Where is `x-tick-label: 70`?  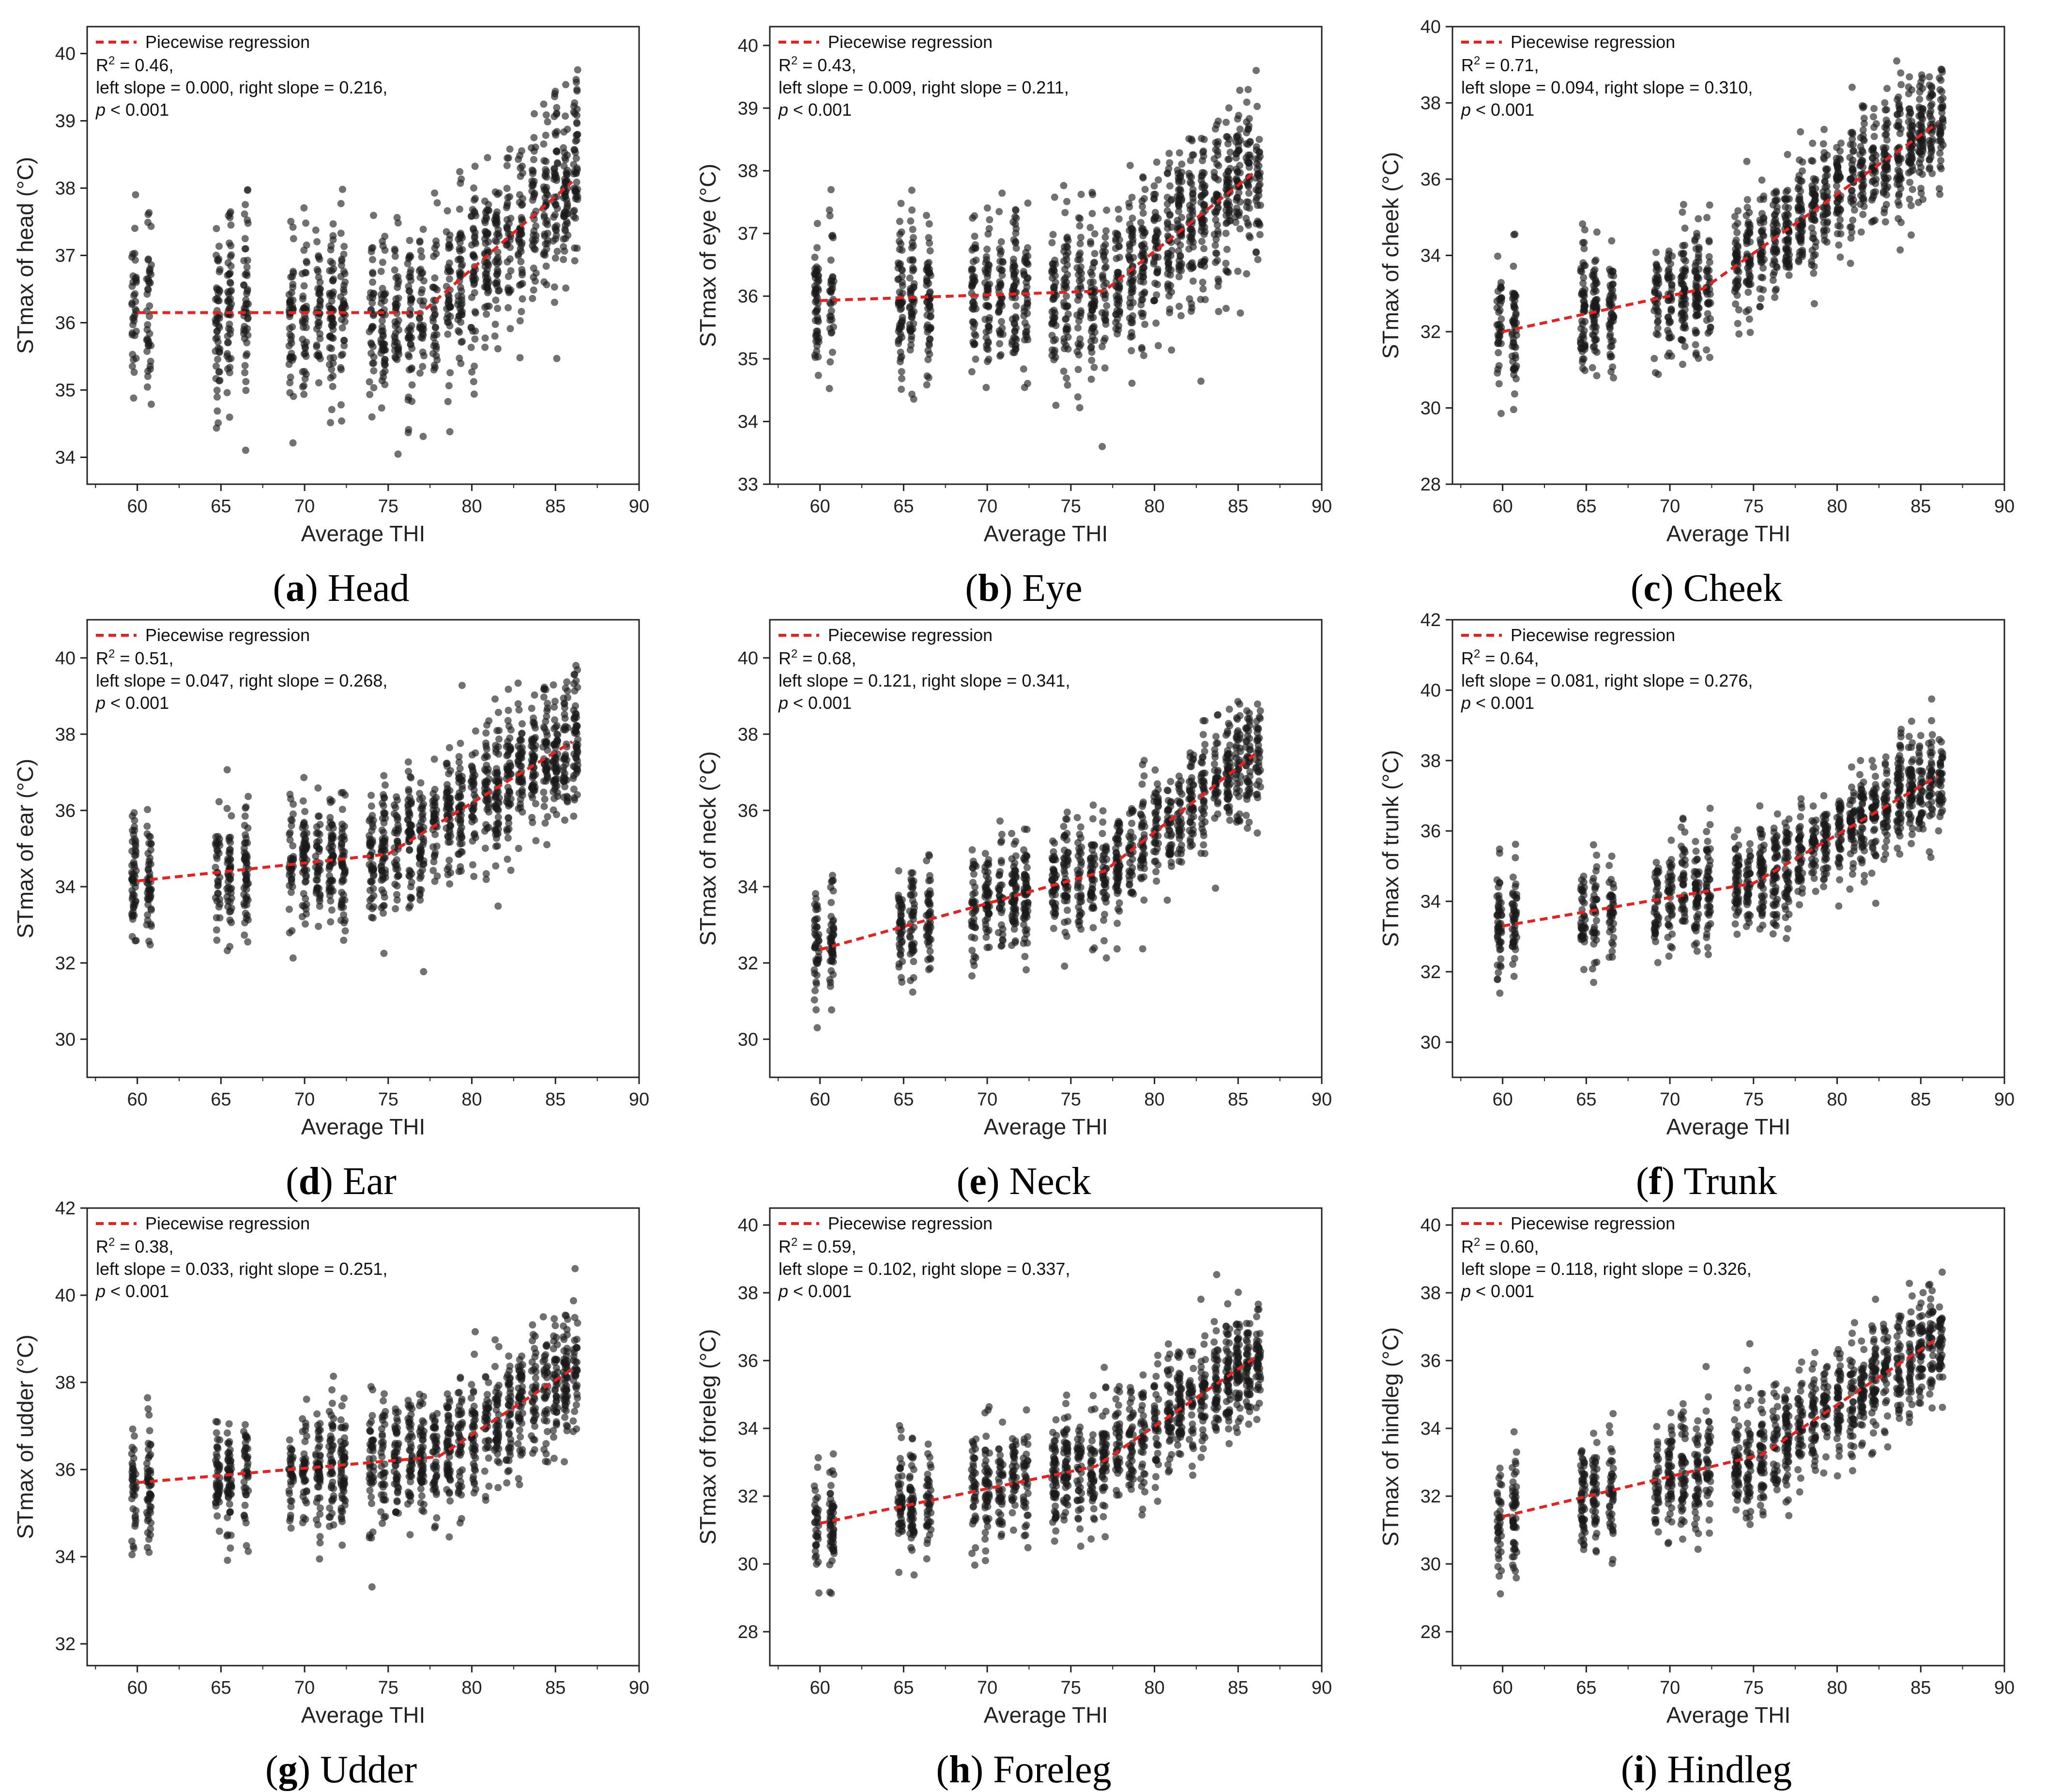
x-tick-label: 70 is located at coordinates (1670, 506).